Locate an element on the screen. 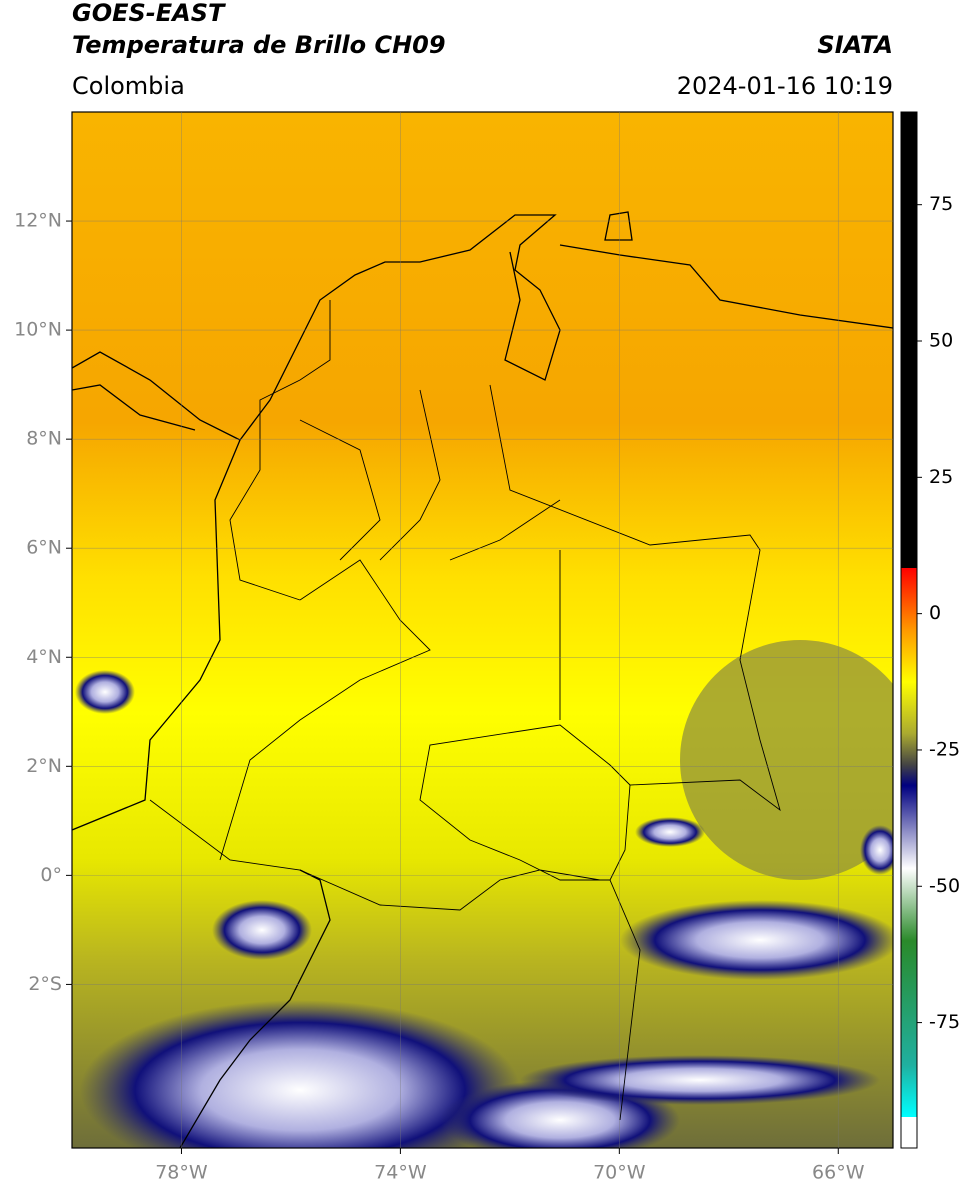 Image resolution: width=966 pixels, height=1190 pixels. y-tick-label: 0° is located at coordinates (51, 875).